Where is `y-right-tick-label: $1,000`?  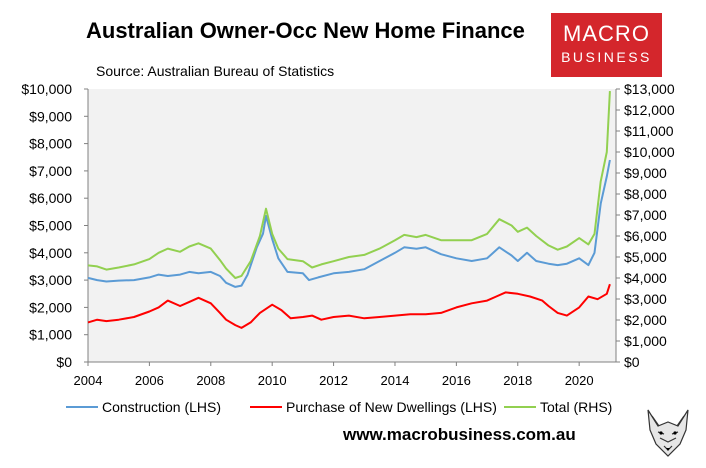 y-right-tick-label: $1,000 is located at coordinates (645, 341).